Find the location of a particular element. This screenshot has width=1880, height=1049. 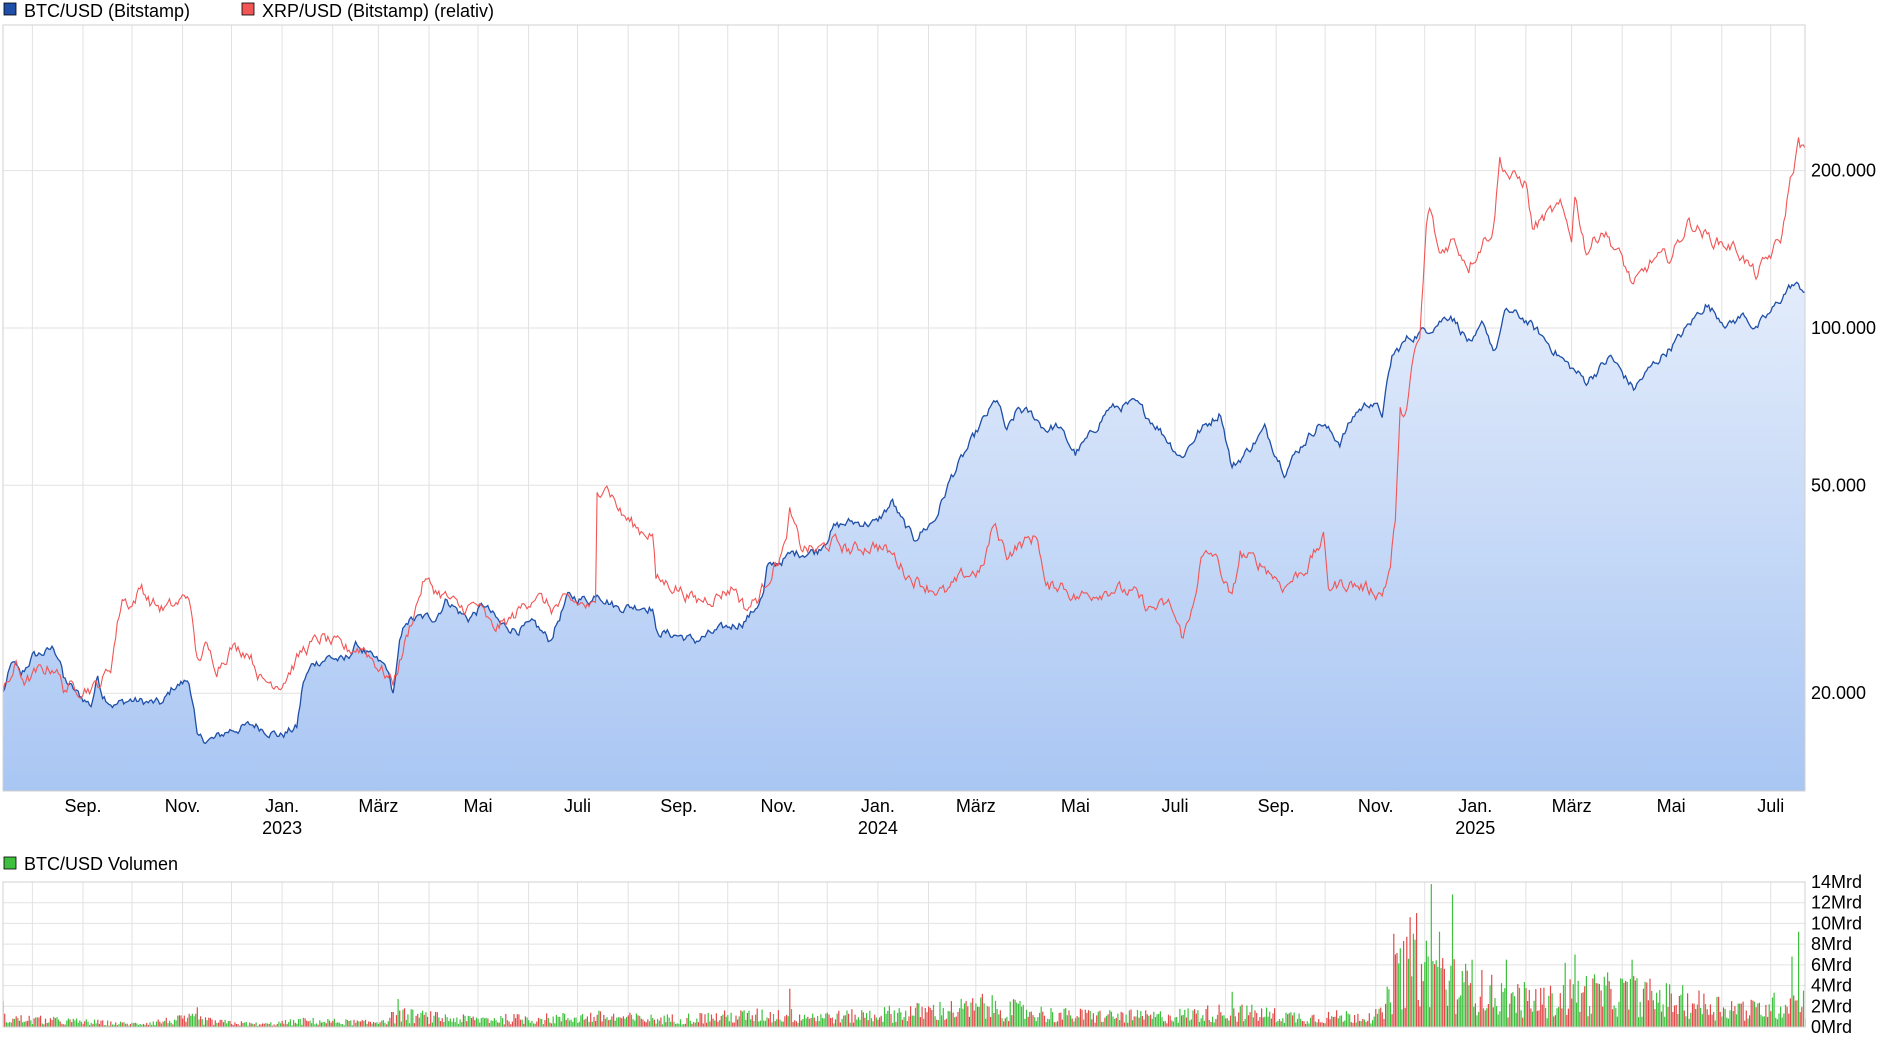

x-tick-label: März is located at coordinates (1572, 806).